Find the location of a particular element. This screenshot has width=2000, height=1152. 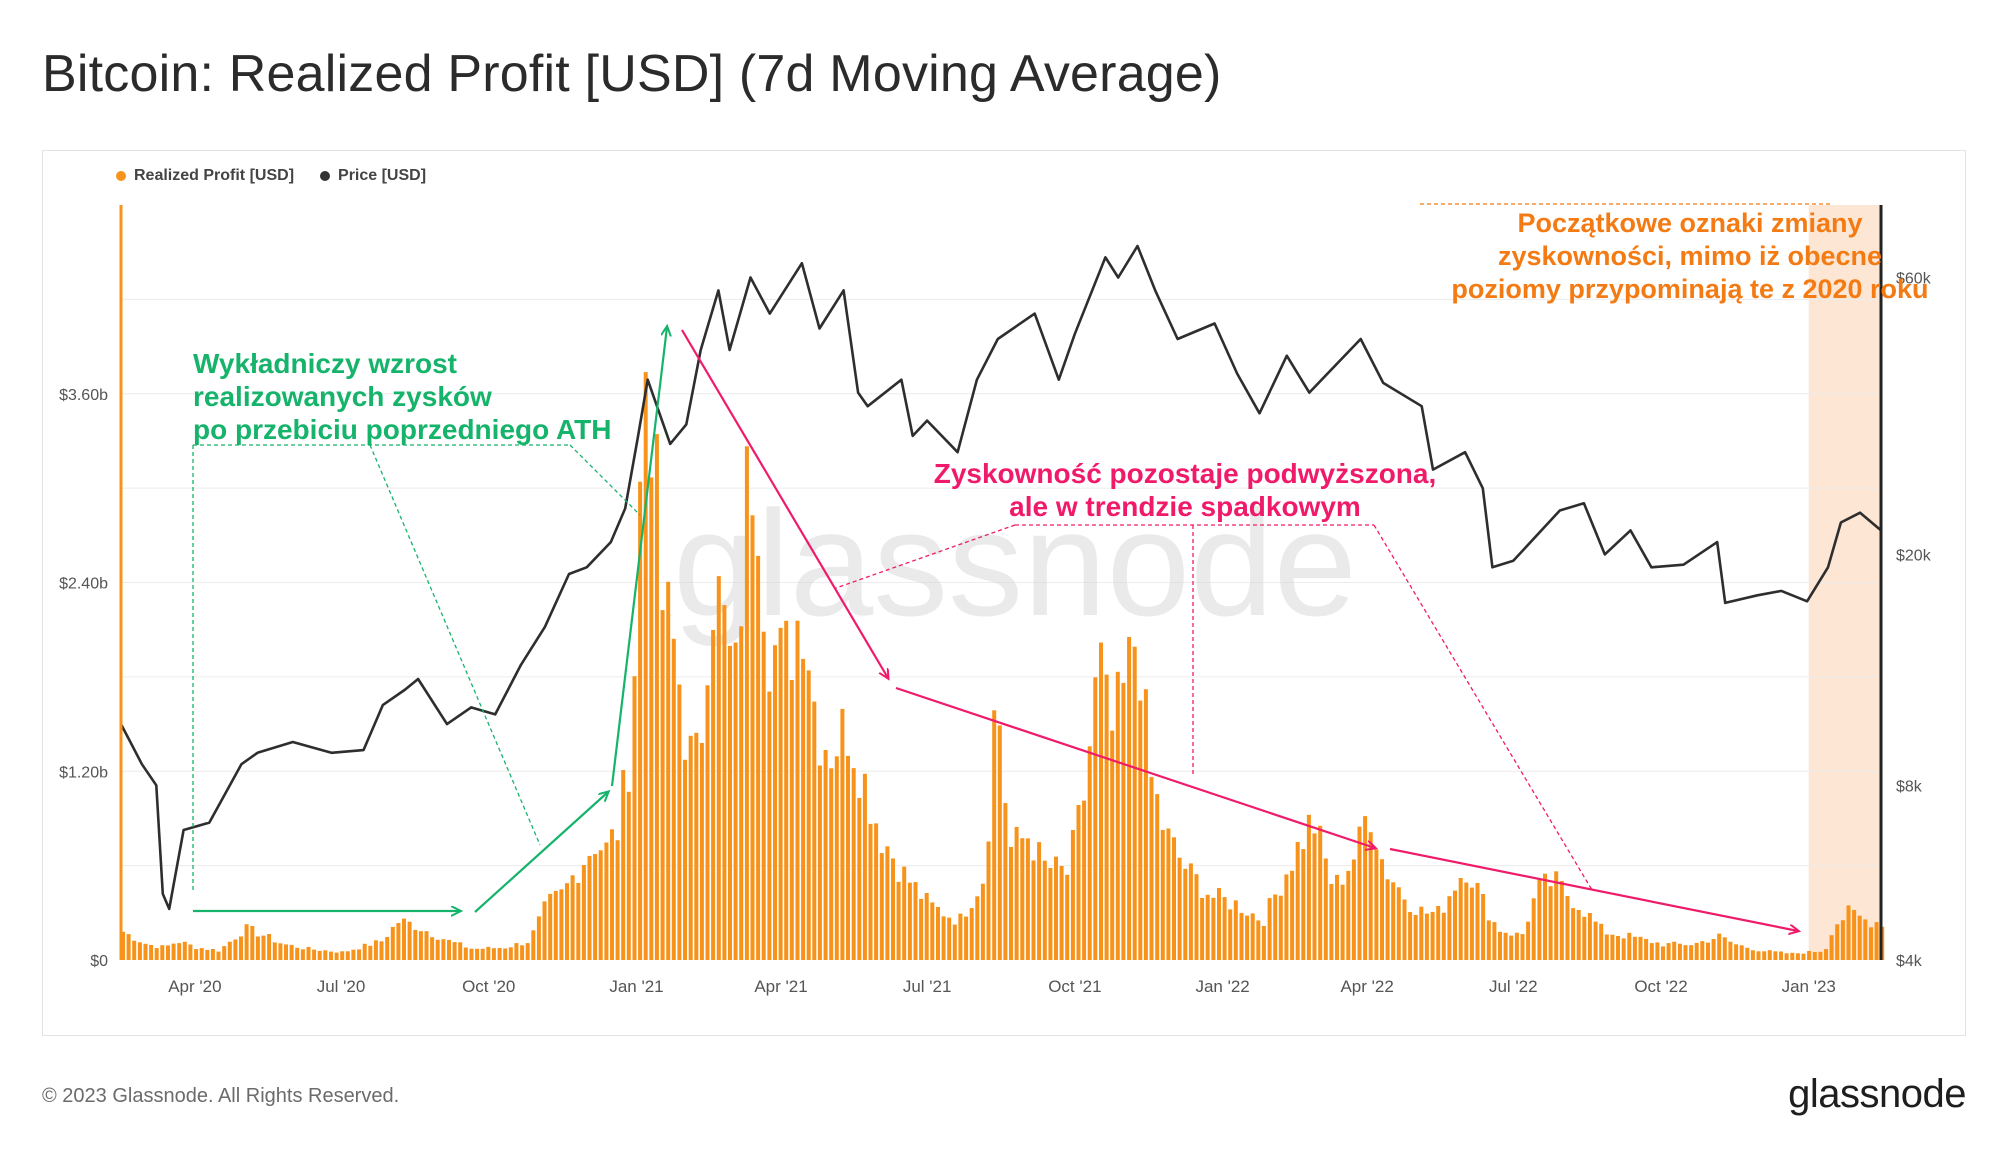

legend-item-price: Price [USD] is located at coordinates (373, 176).